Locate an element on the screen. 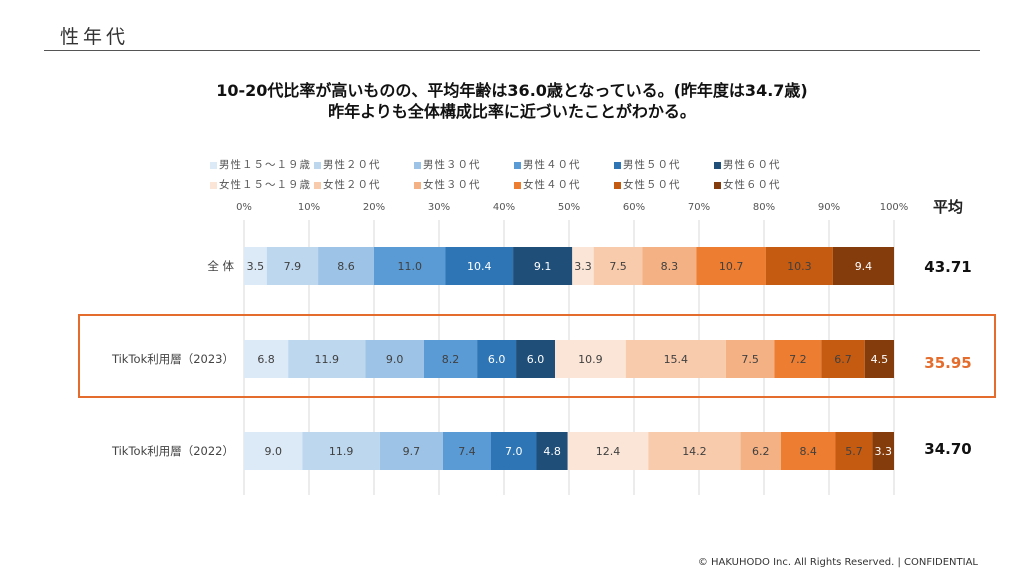 The image size is (1024, 576). x-tick-label: 90% is located at coordinates (829, 207).